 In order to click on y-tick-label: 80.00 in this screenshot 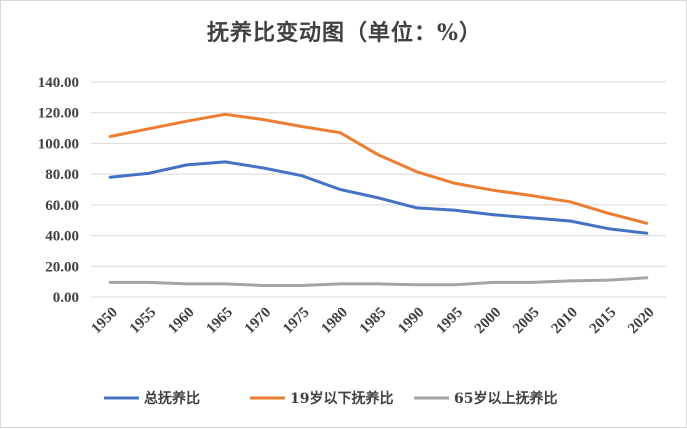, I will do `click(62, 175)`.